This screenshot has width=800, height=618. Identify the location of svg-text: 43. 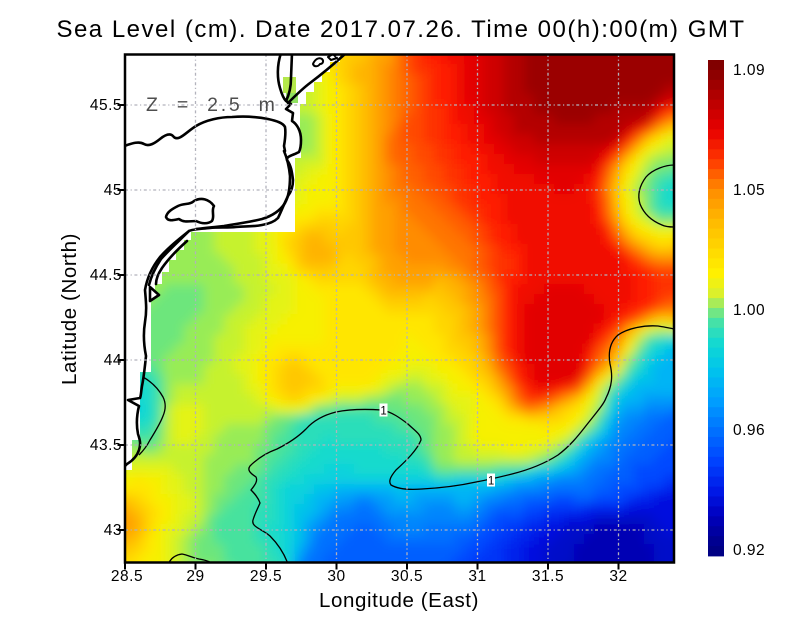
(113, 530).